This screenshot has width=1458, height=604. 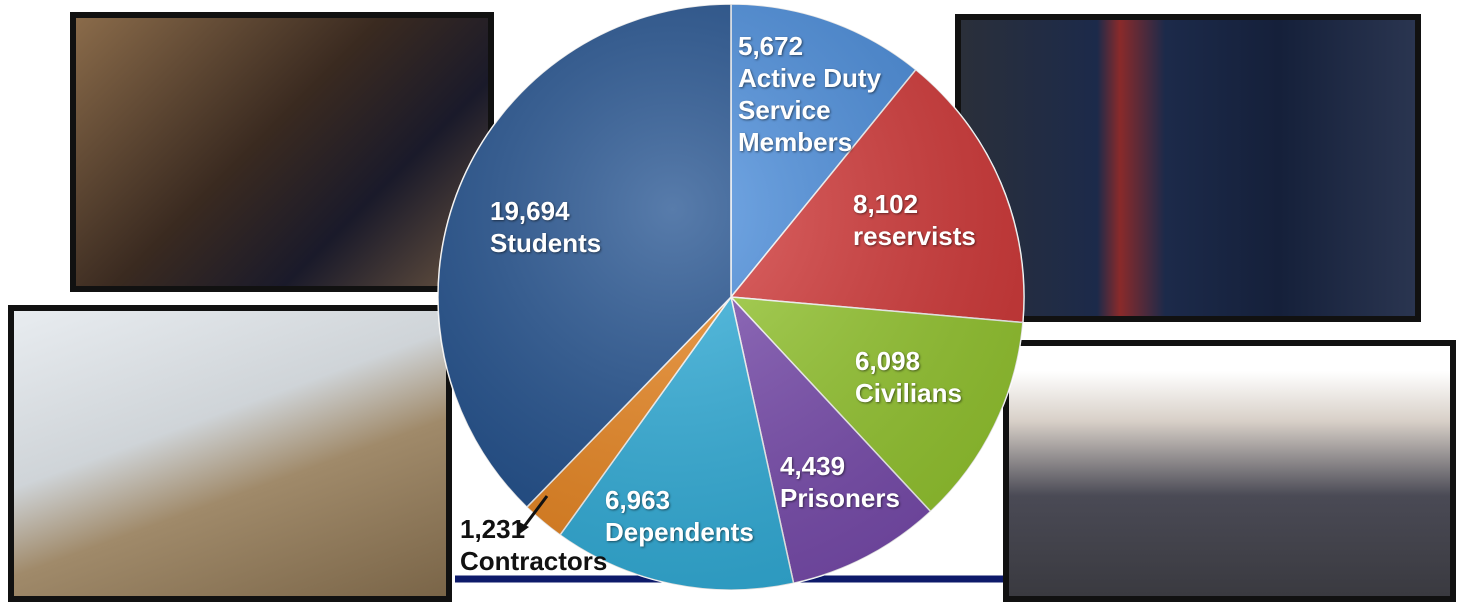 I want to click on value-label: 8,102, so click(x=886, y=204).